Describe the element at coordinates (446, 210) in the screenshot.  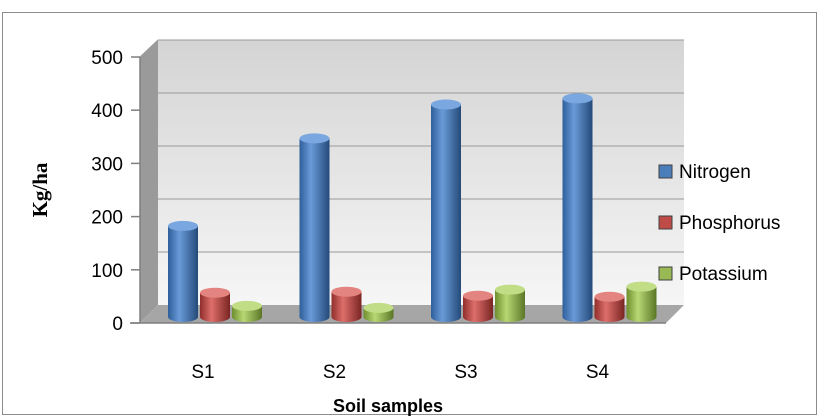
I see `bar-nitrogen-s3` at that location.